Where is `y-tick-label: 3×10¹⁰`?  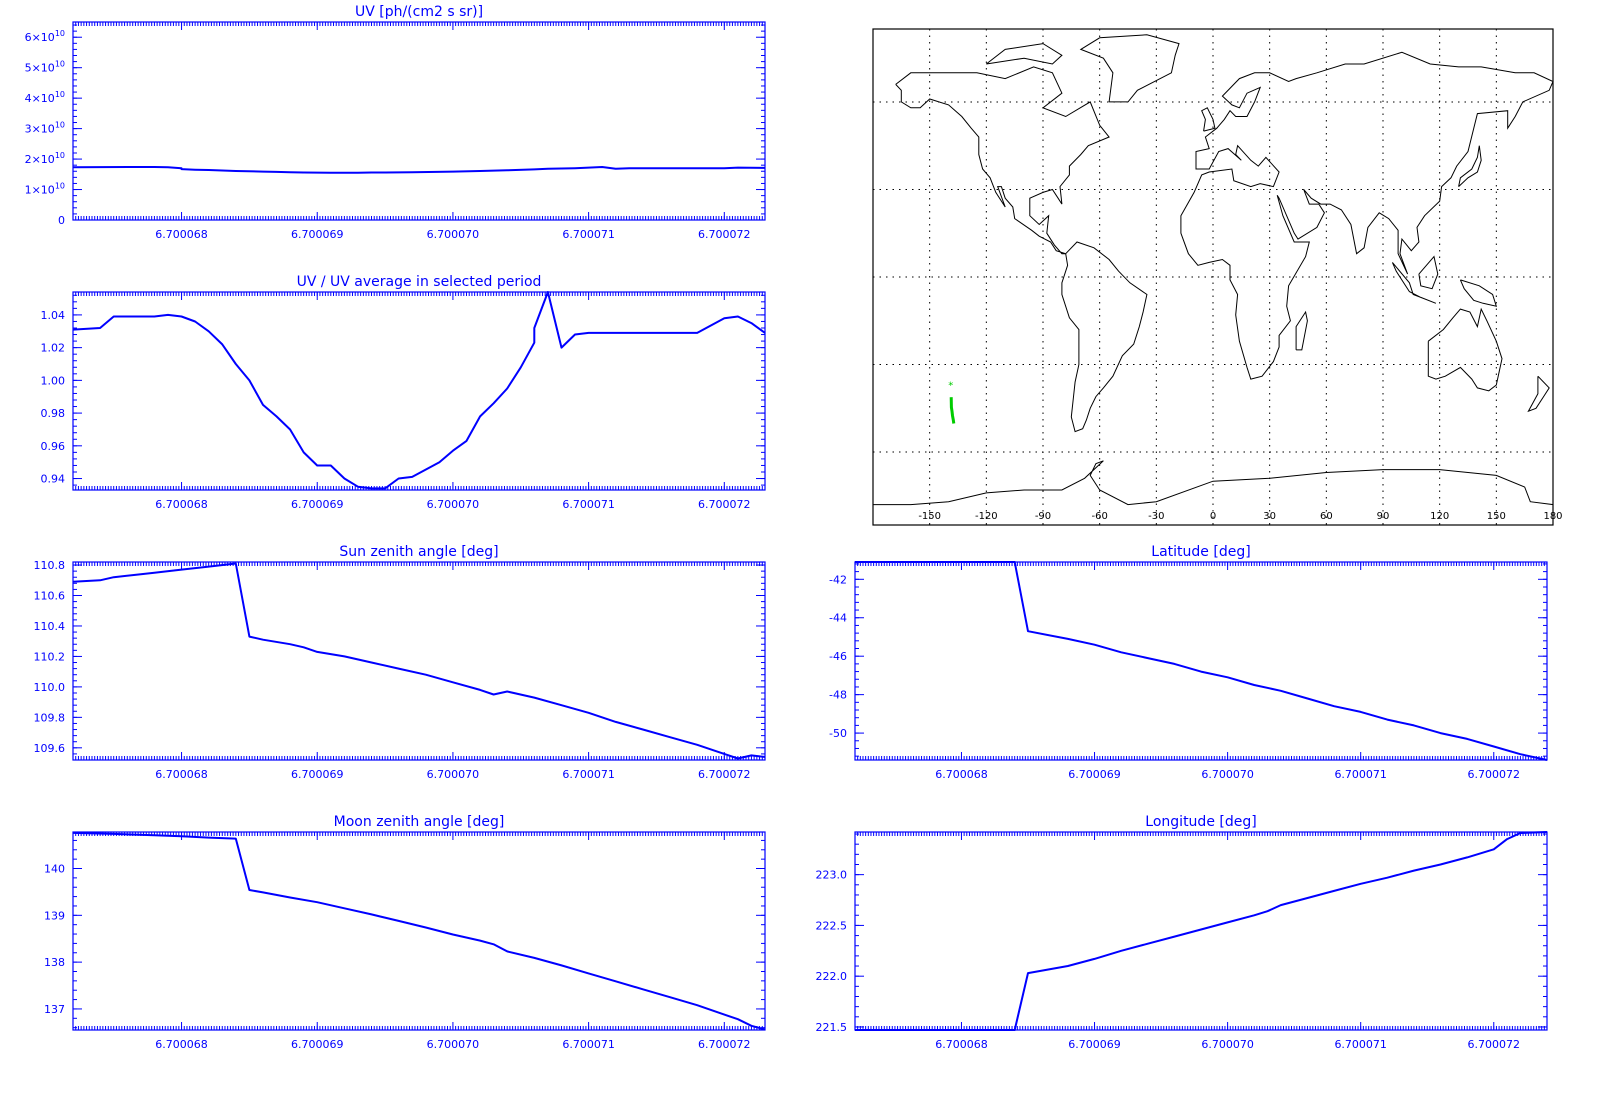
y-tick-label: 3×10¹⁰ is located at coordinates (45, 128).